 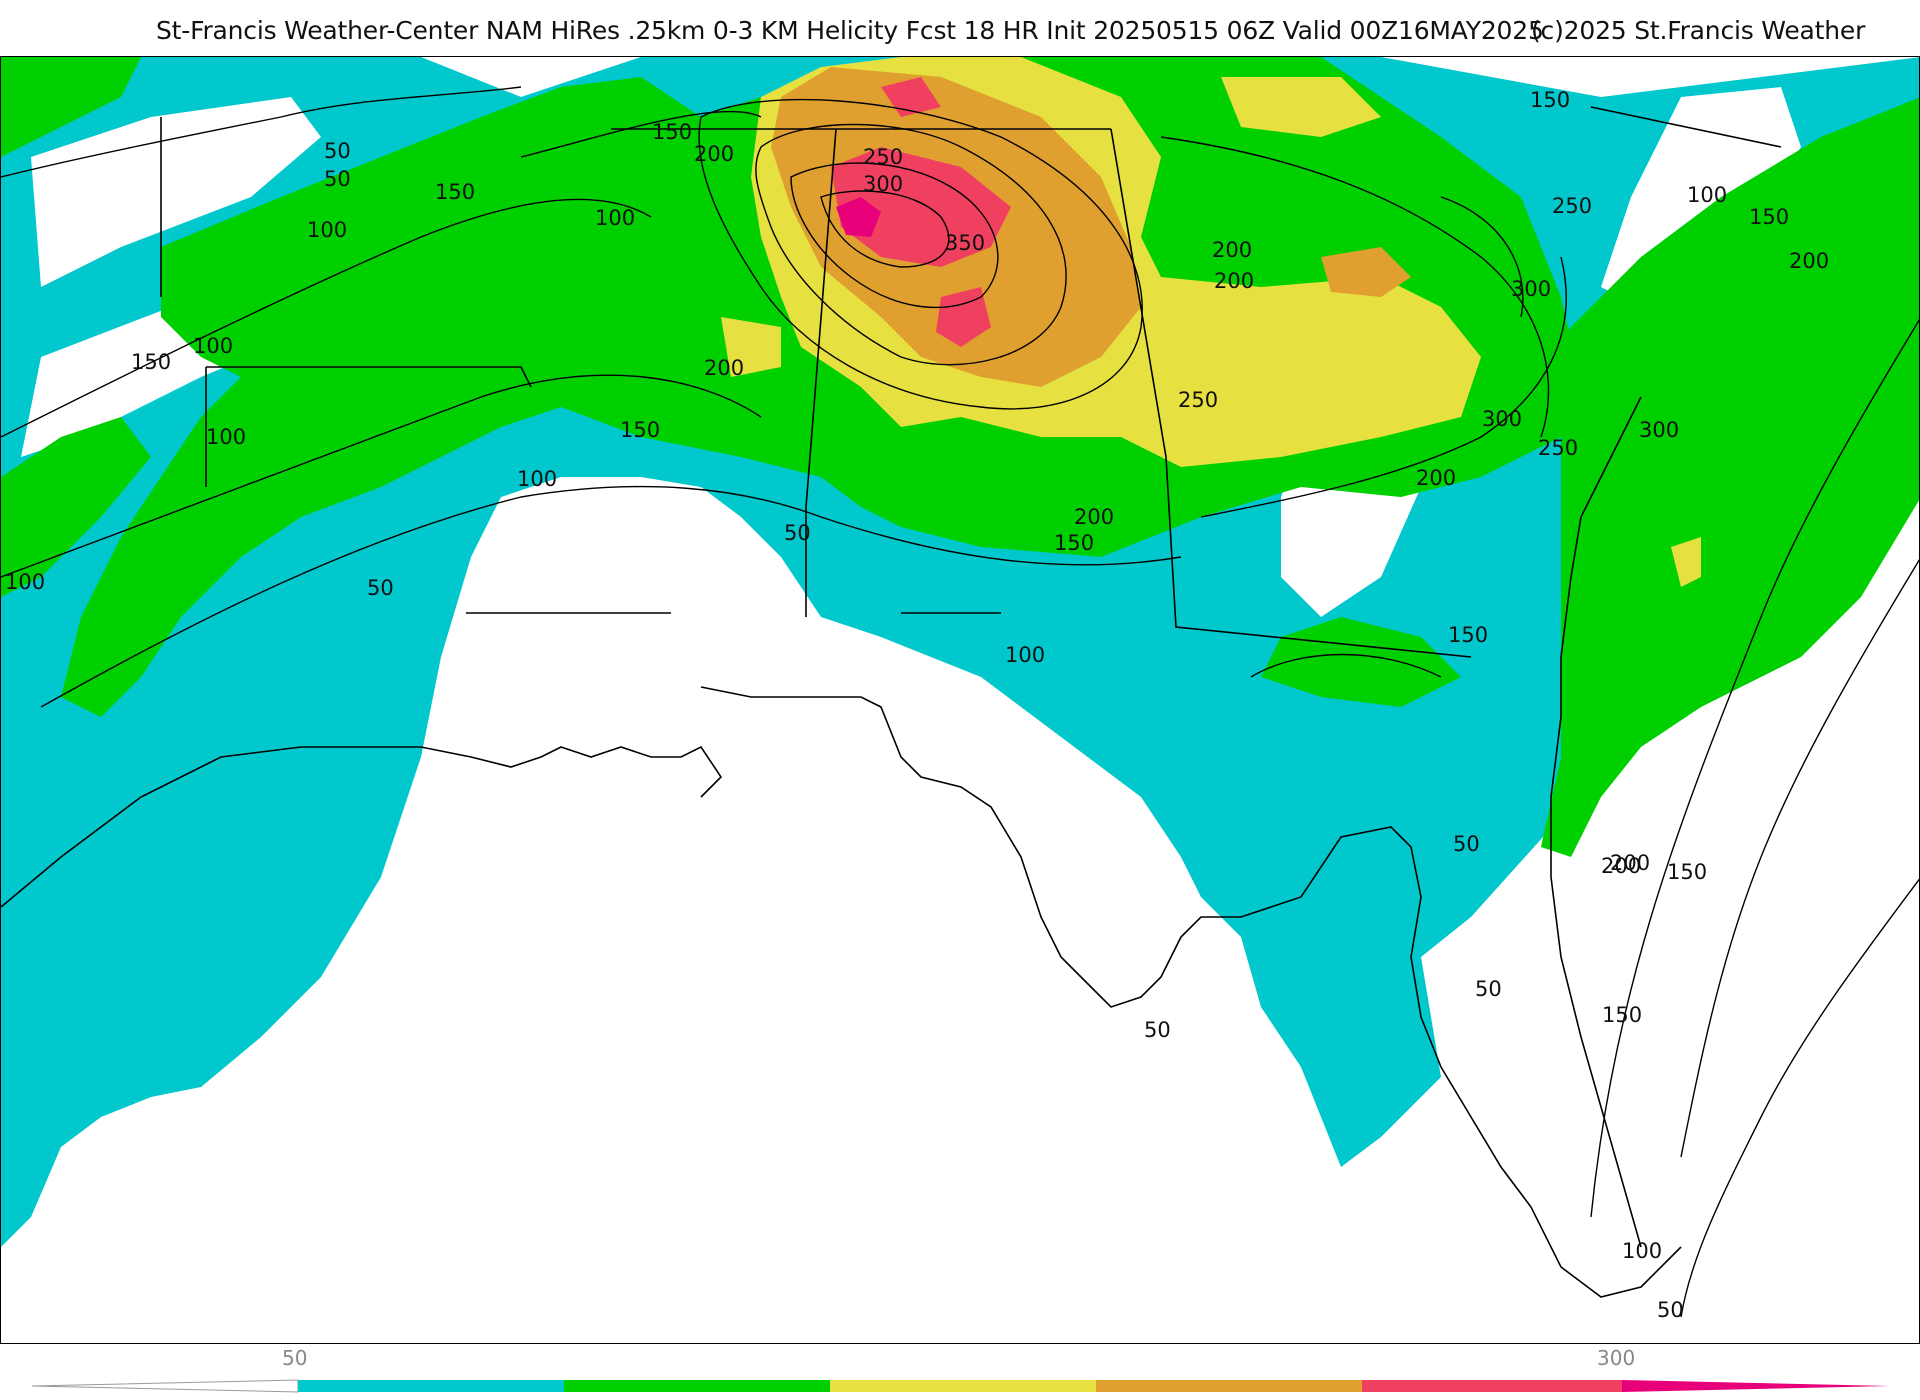 I want to click on colorbar-segment-cyan, so click(x=431, y=1386).